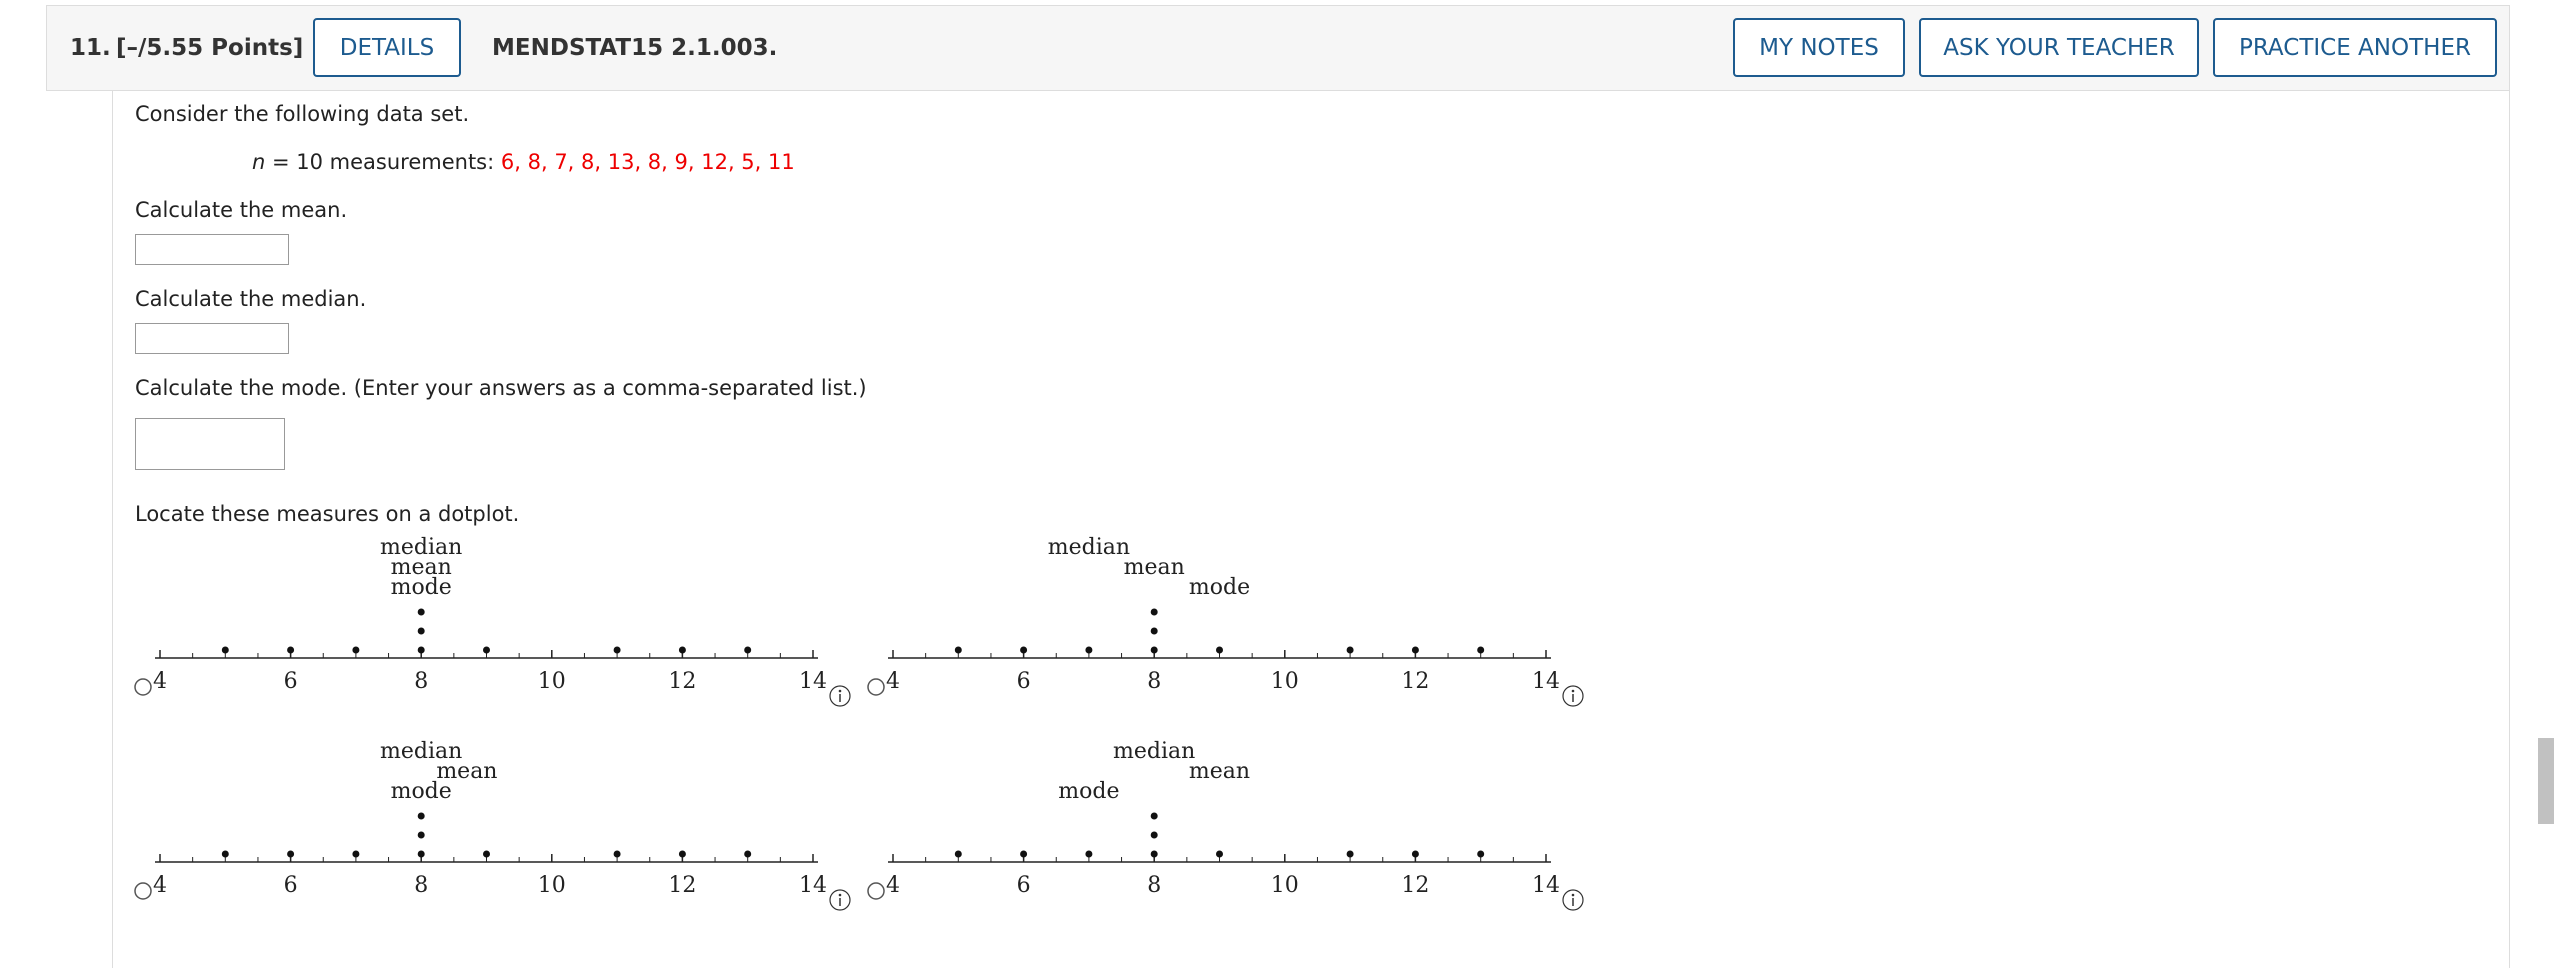 The image size is (2560, 968). I want to click on mode-input, so click(210, 444).